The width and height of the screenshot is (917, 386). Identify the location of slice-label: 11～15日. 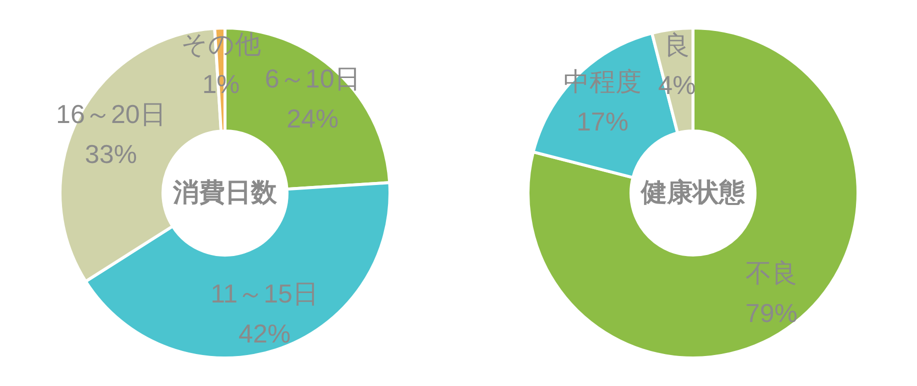
(264, 293).